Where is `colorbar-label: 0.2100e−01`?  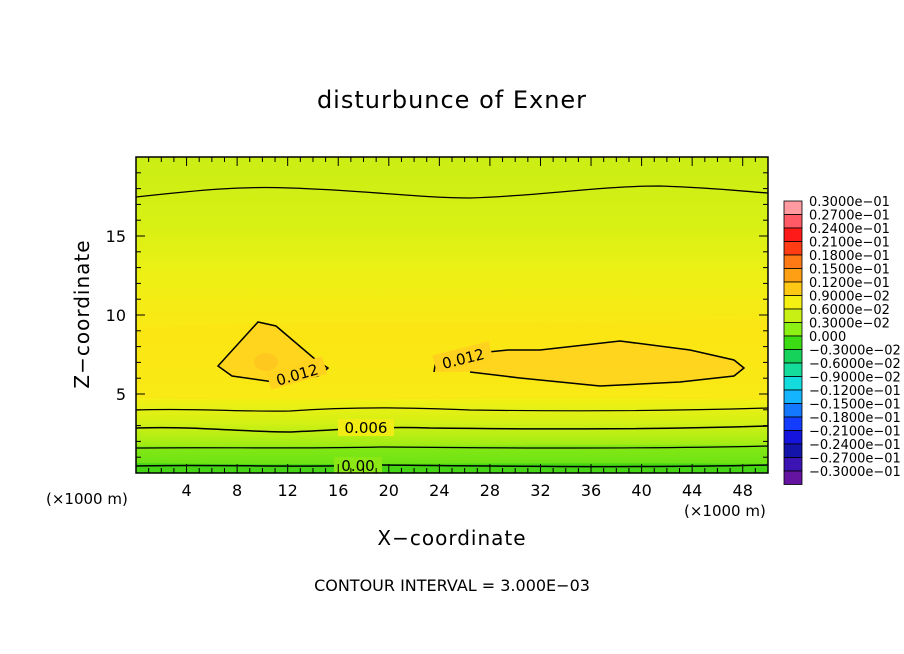
colorbar-label: 0.2100e−01 is located at coordinates (849, 243).